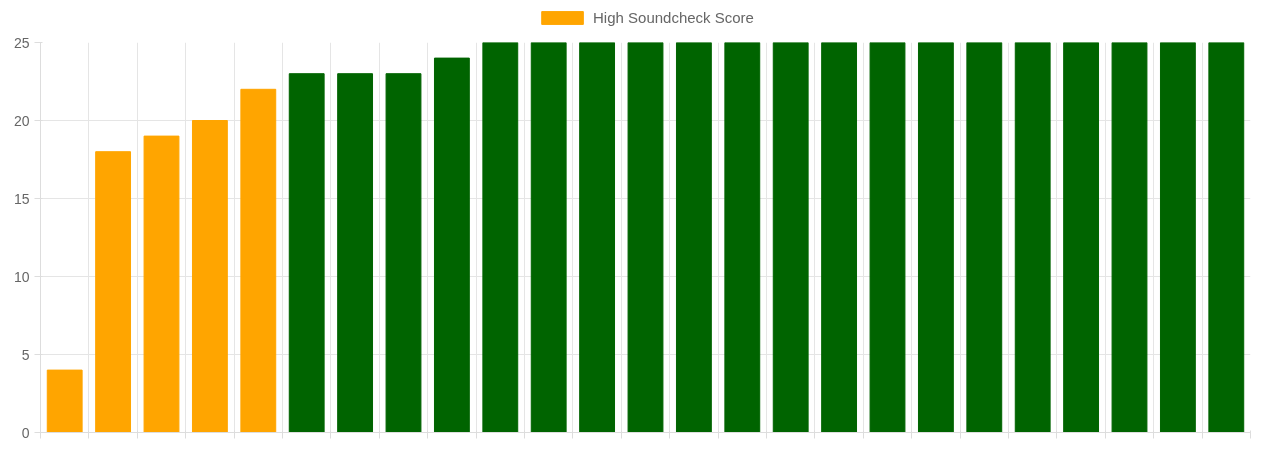 Image resolution: width=1270 pixels, height=463 pixels. What do you see at coordinates (21, 42) in the screenshot?
I see `y-tick-label: 25` at bounding box center [21, 42].